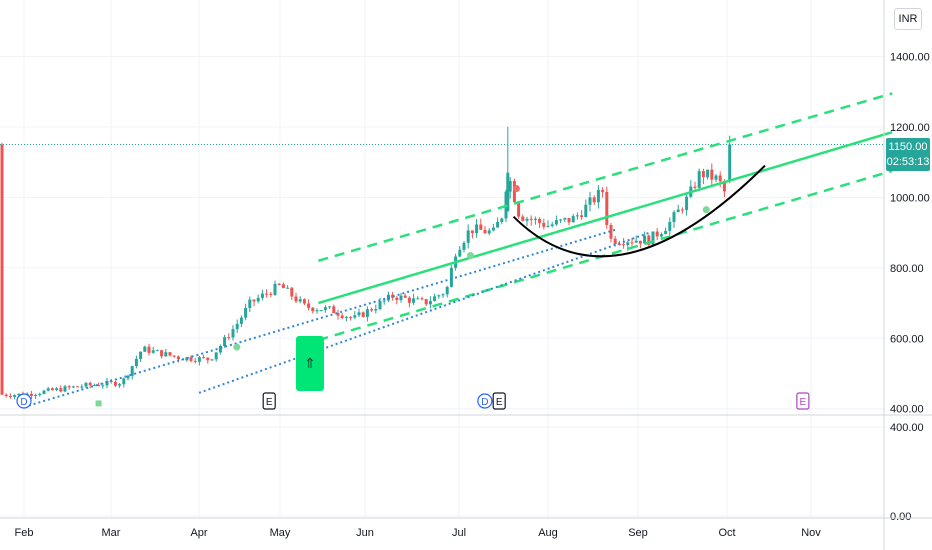  Describe the element at coordinates (638, 533) in the screenshot. I see `x-tick-label: Sep` at that location.